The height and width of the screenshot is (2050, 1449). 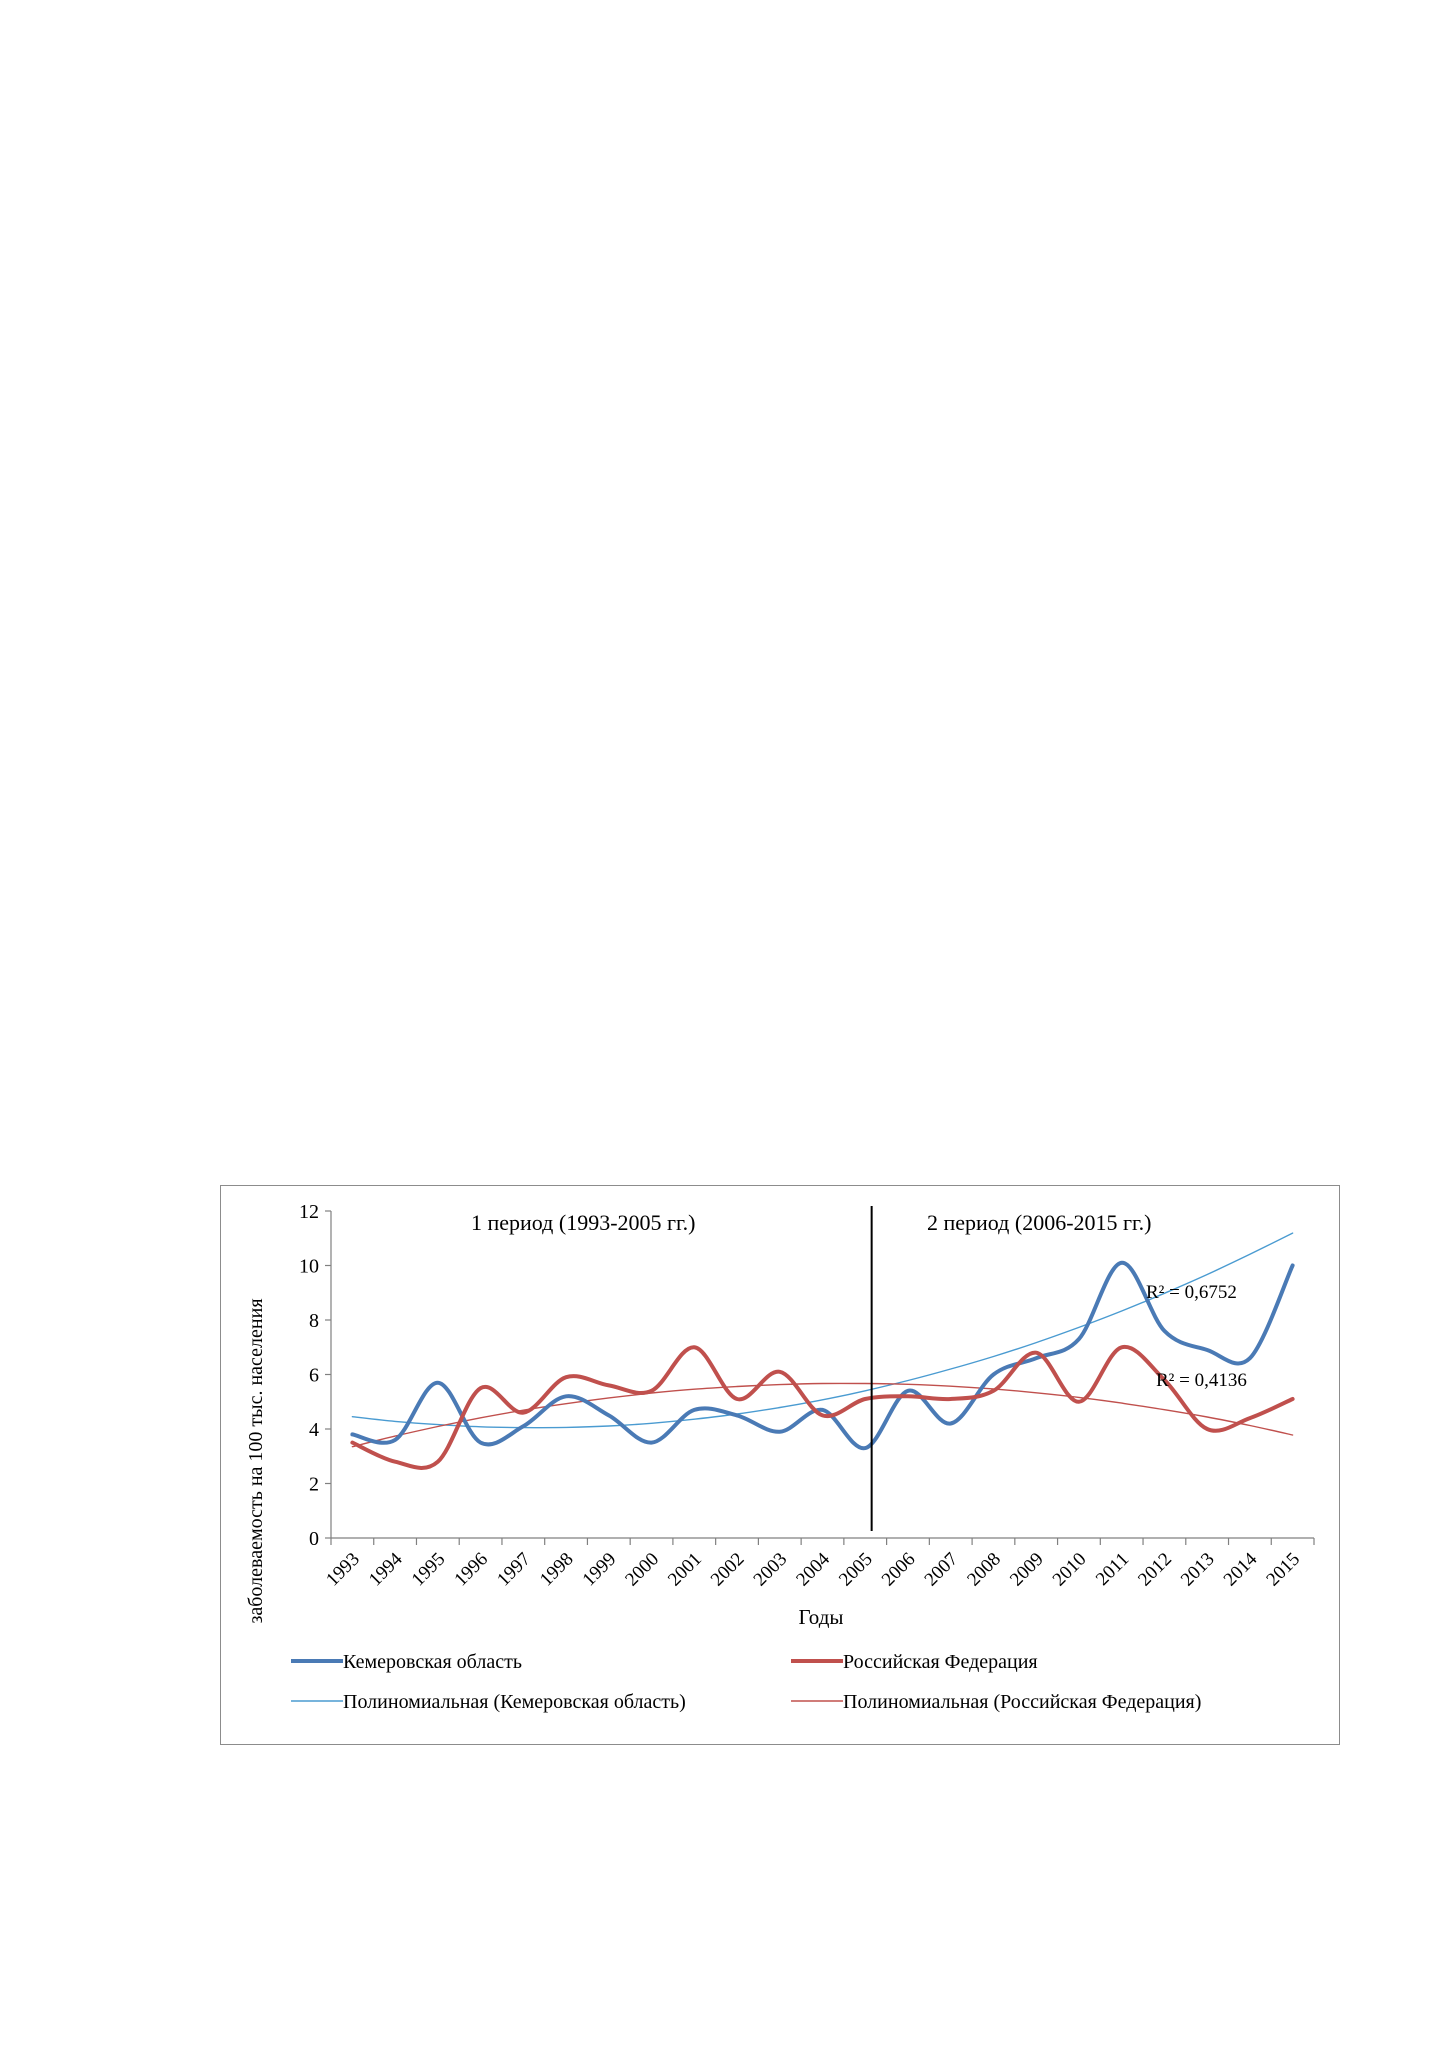 What do you see at coordinates (557, 1570) in the screenshot?
I see `x-tick-label: 1998` at bounding box center [557, 1570].